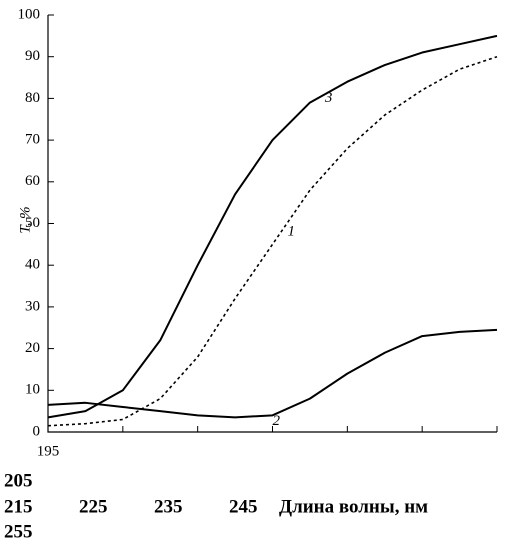 This screenshot has width=505, height=552. I want to click on y-axis-label: T, %, so click(25, 219).